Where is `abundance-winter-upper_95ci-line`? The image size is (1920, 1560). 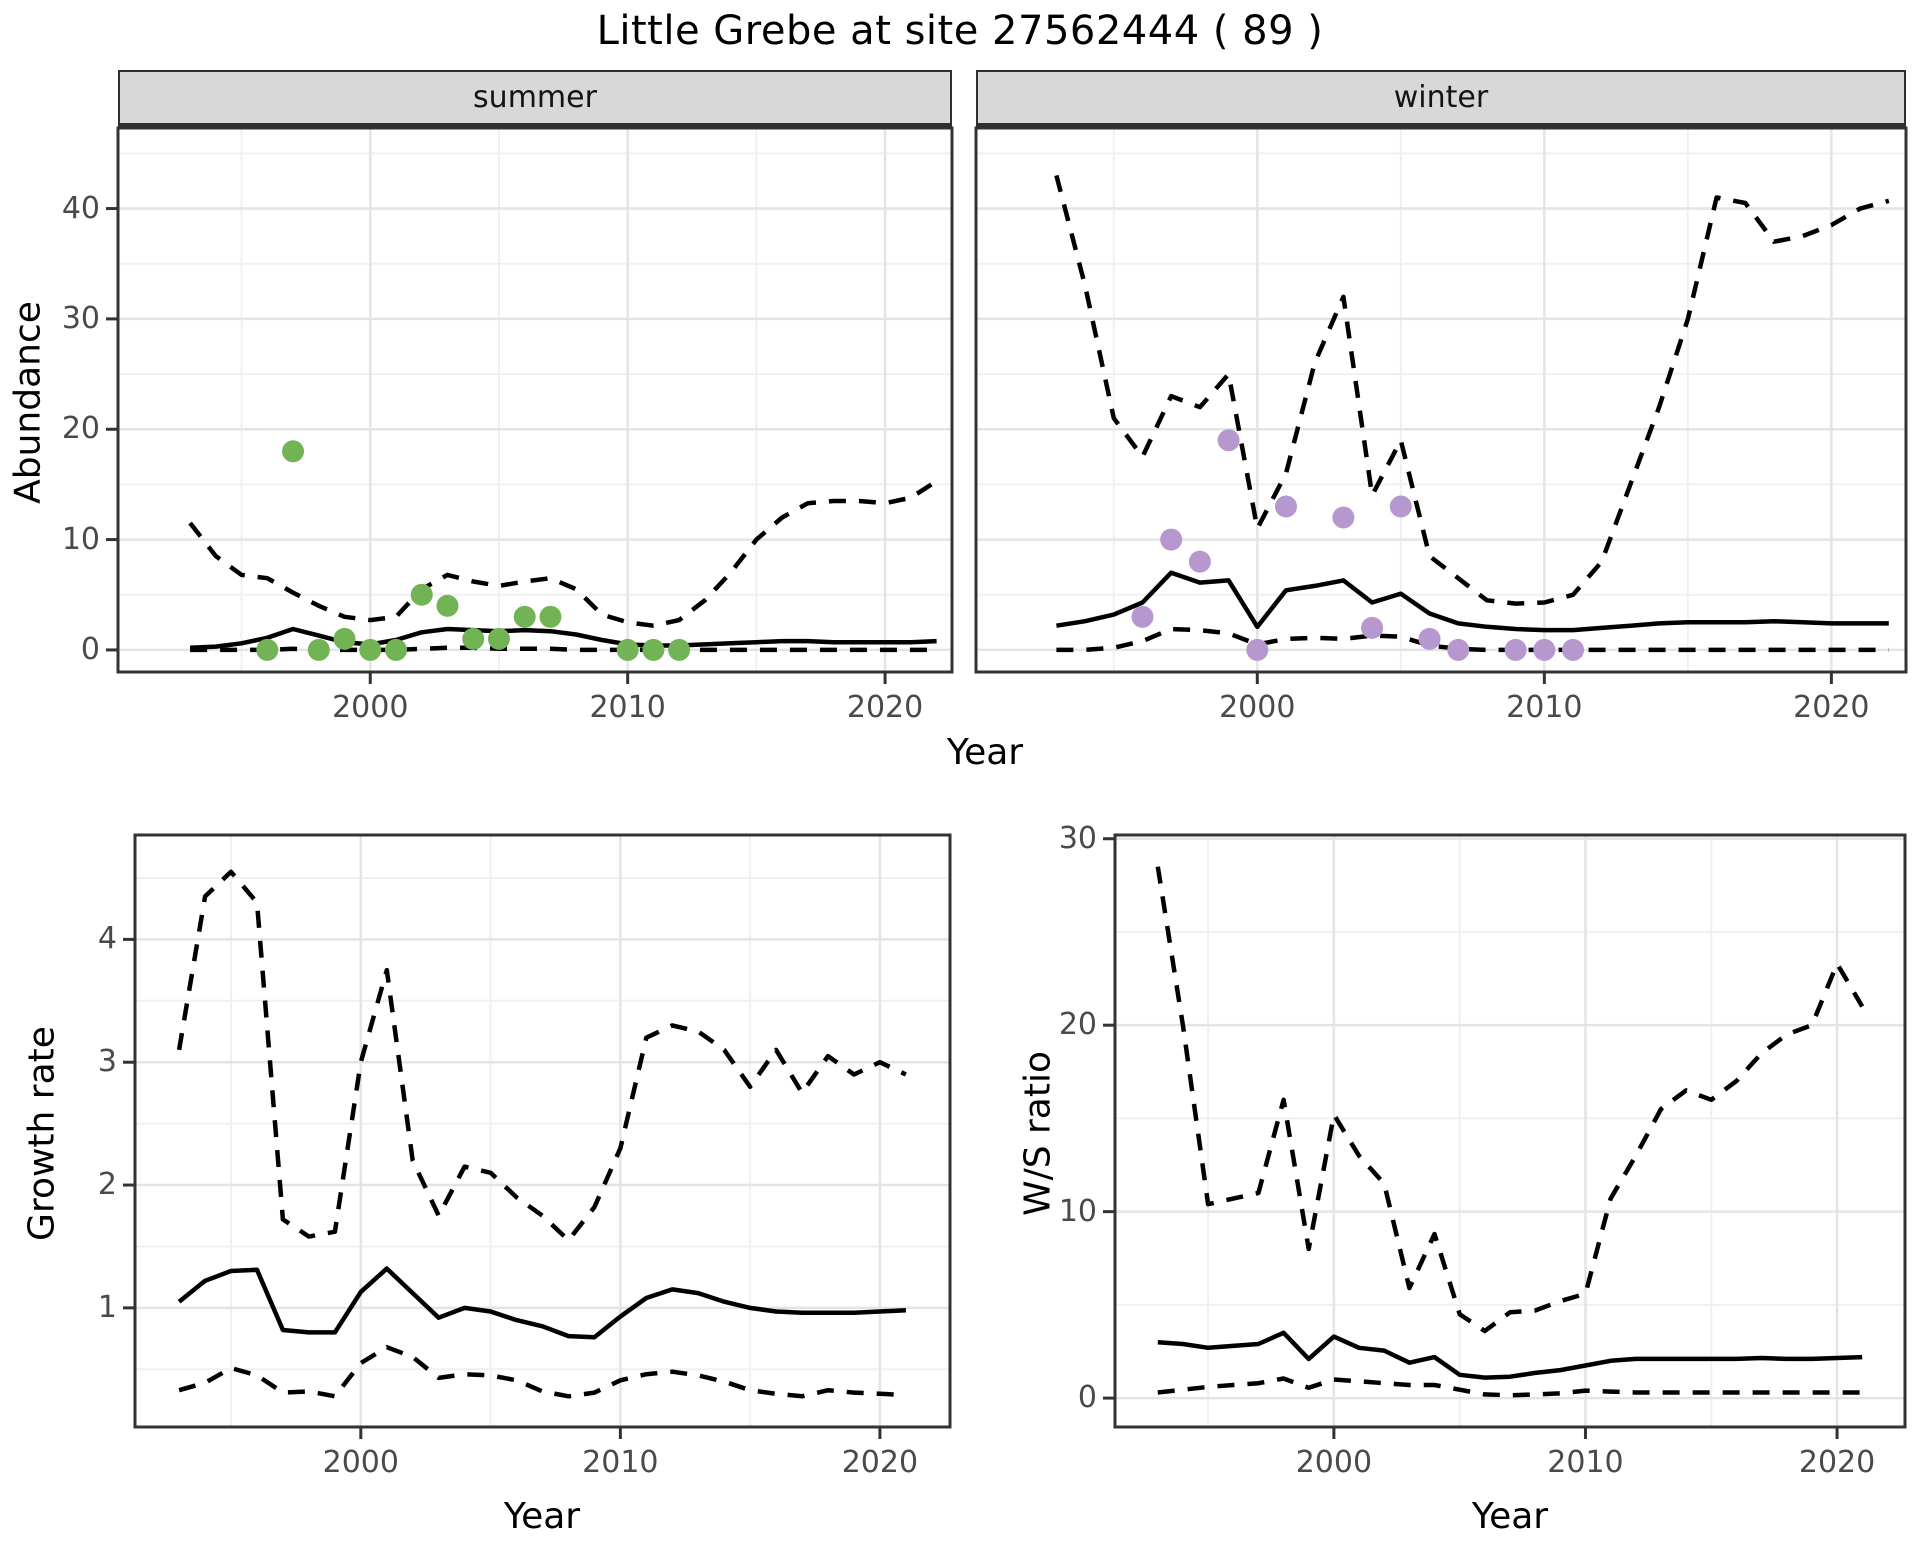 abundance-winter-upper_95ci-line is located at coordinates (1472, 390).